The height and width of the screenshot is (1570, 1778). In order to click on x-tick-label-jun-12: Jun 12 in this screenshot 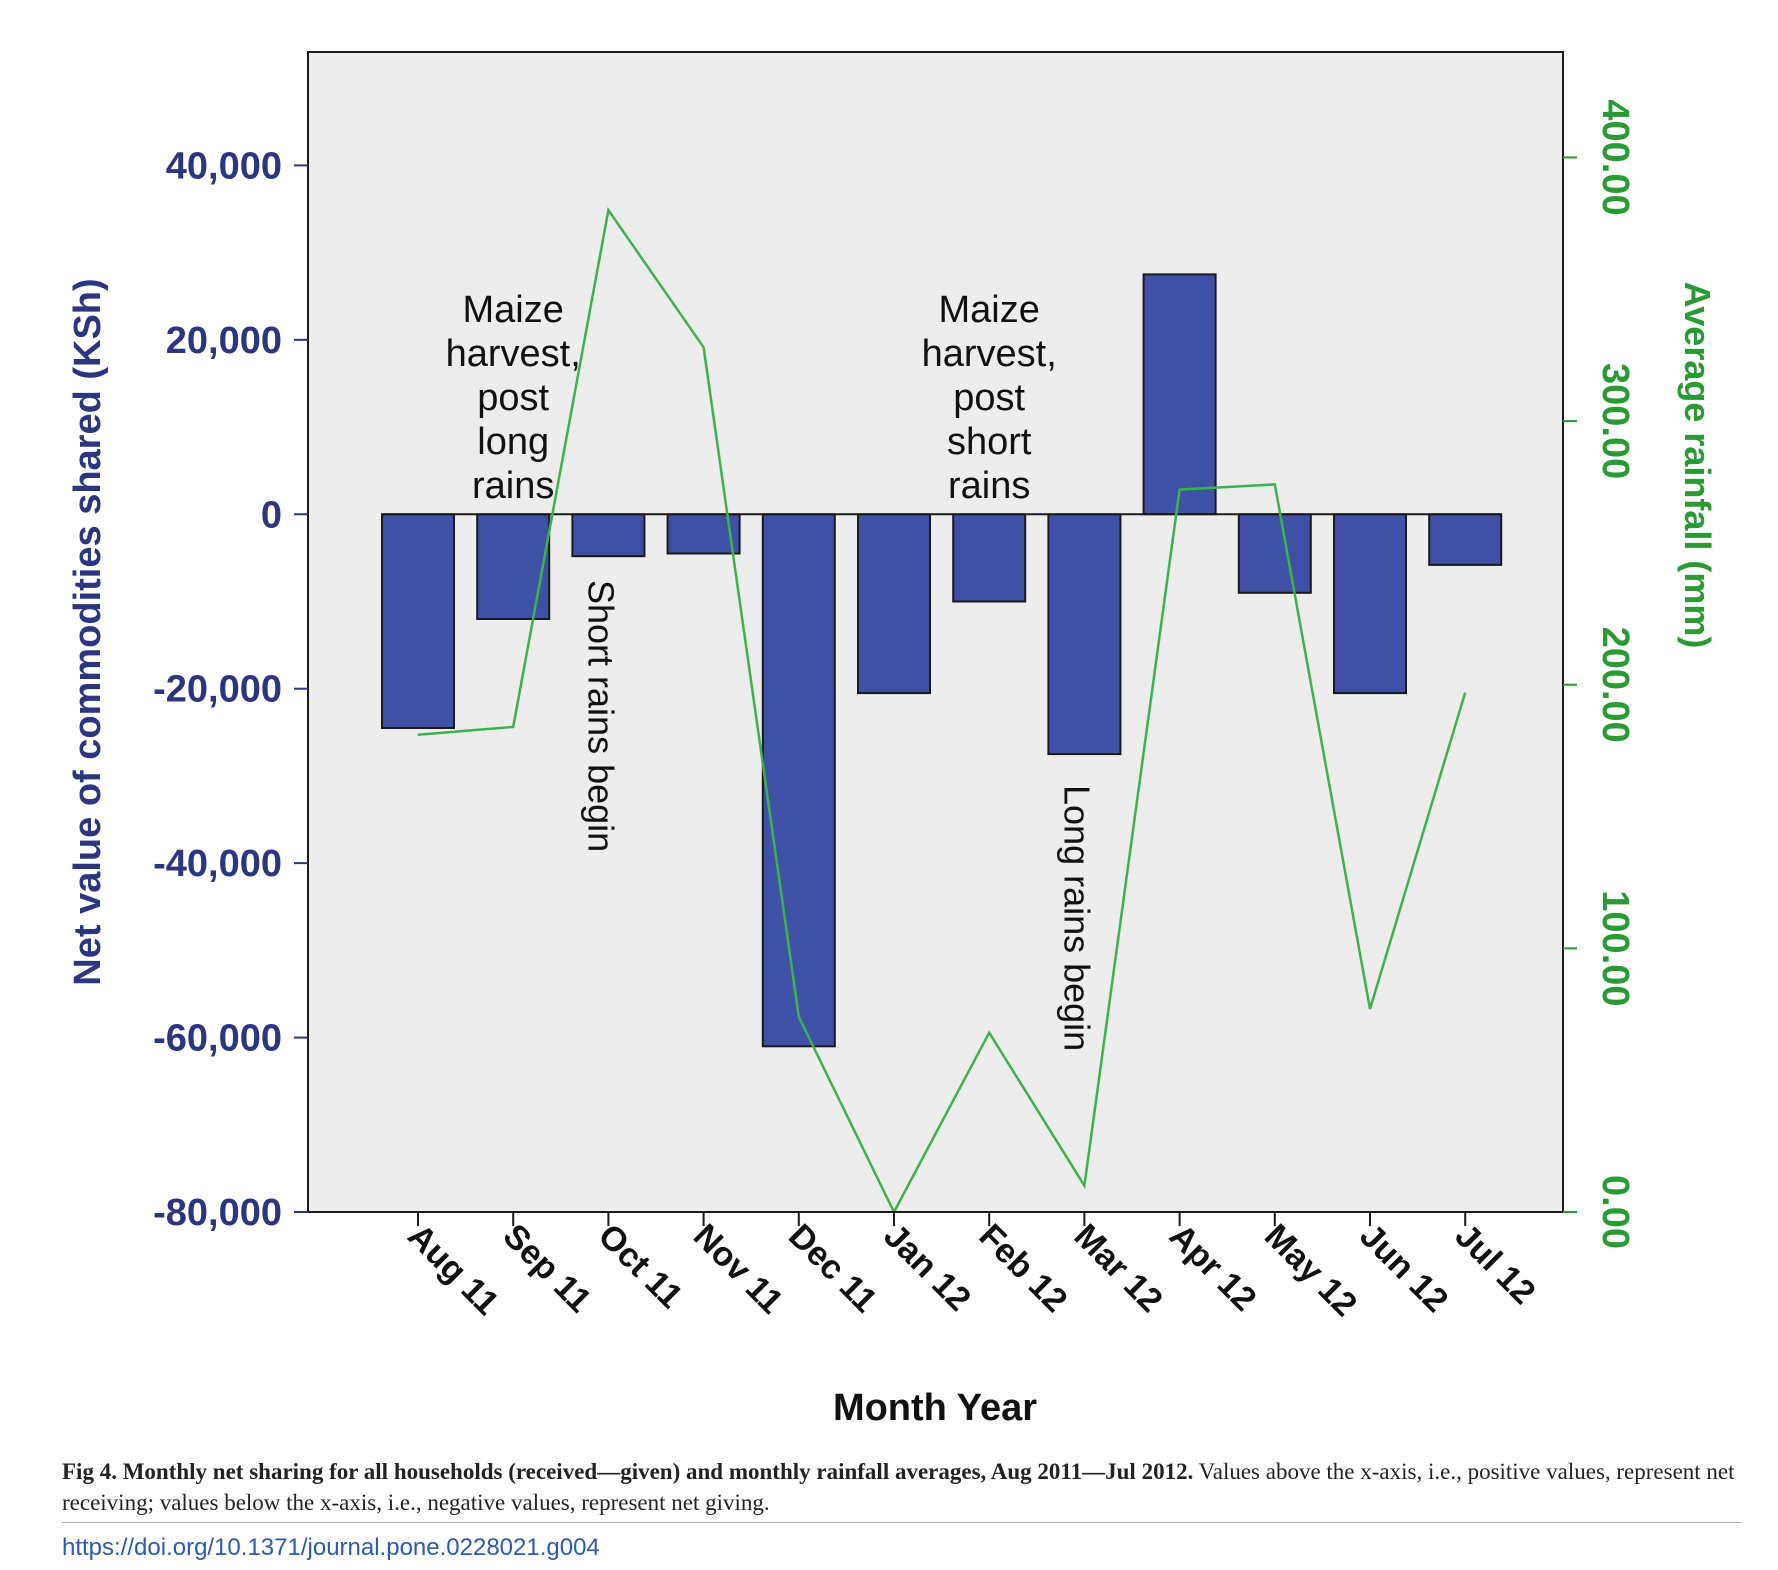, I will do `click(1403, 1268)`.